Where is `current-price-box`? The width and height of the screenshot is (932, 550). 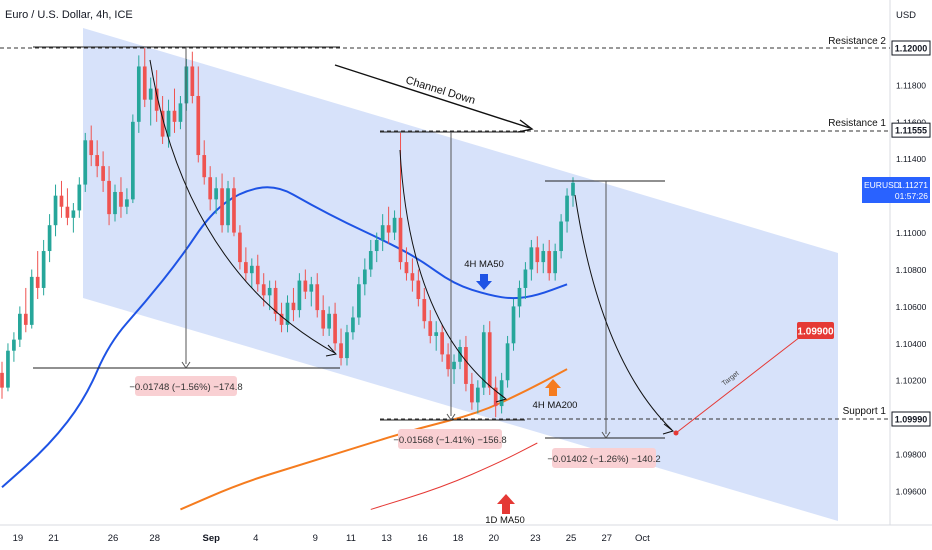 current-price-box is located at coordinates (896, 190).